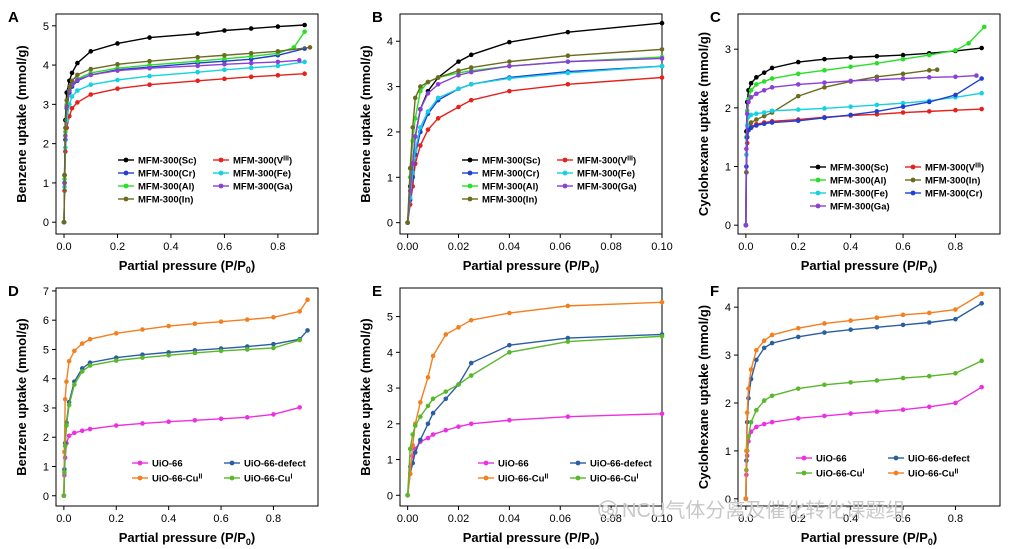  What do you see at coordinates (860, 207) in the screenshot?
I see `legend-entry: MFM-300(Ga)` at bounding box center [860, 207].